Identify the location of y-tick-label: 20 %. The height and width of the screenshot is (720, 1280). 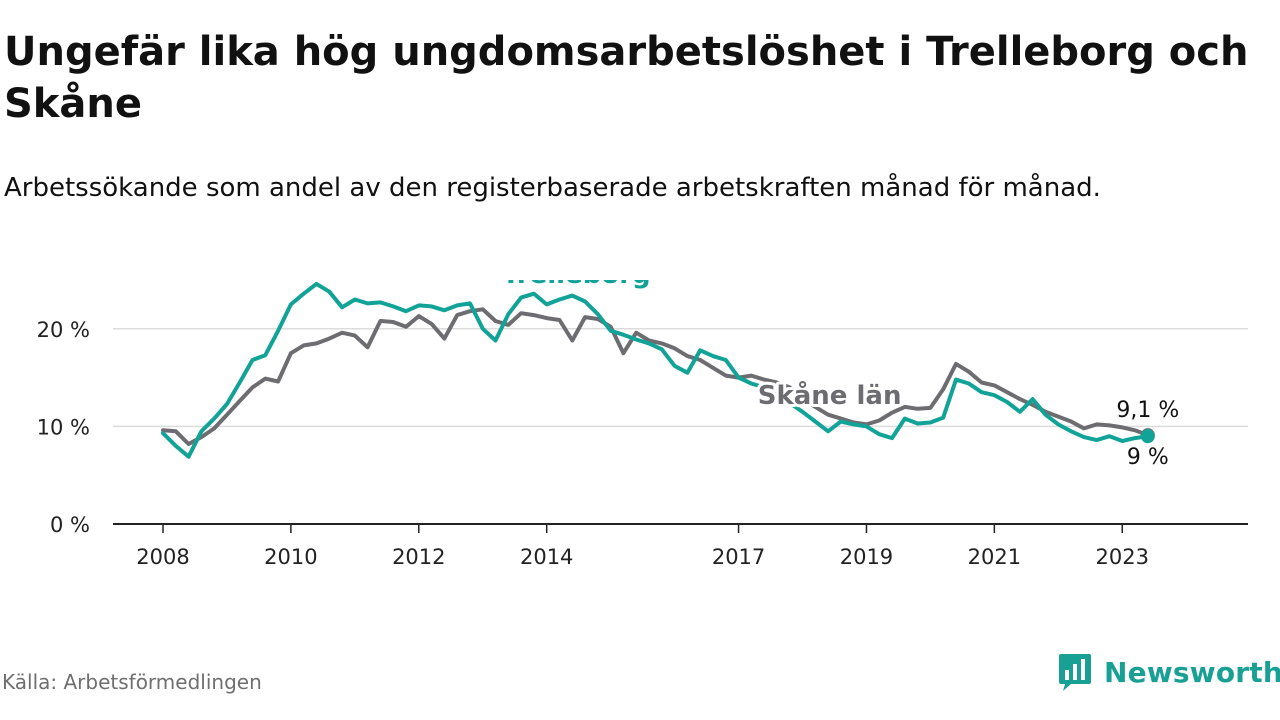
(63, 330).